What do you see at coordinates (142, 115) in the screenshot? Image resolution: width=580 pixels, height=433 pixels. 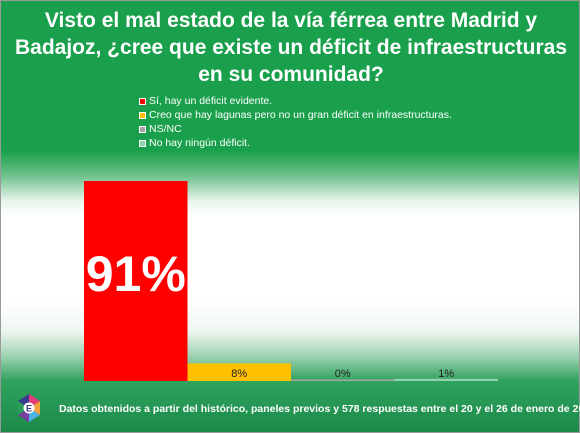 I see `legend-swatch-lagunas` at bounding box center [142, 115].